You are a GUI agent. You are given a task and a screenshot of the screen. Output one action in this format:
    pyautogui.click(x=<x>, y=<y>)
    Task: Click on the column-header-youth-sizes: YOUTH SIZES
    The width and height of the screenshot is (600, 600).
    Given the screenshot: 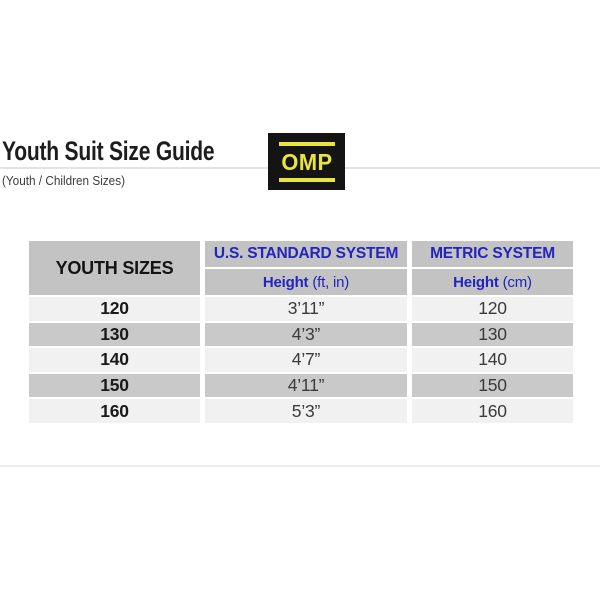 What is the action you would take?
    pyautogui.click(x=114, y=268)
    